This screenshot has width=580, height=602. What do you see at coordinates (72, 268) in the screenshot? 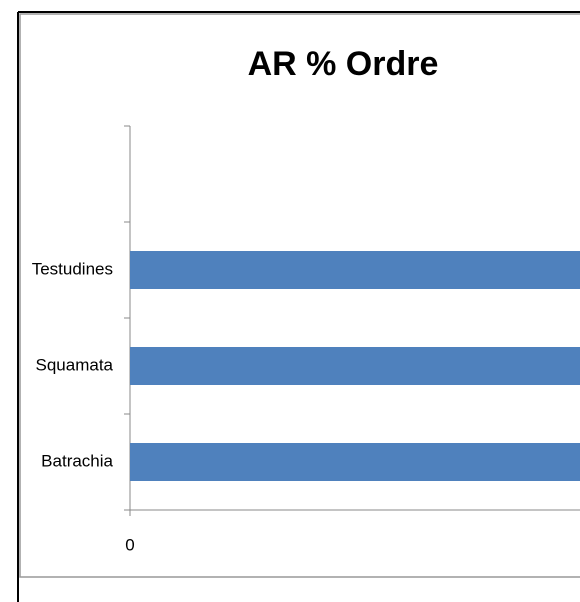
I see `y-tick-label: Testudines` at bounding box center [72, 268].